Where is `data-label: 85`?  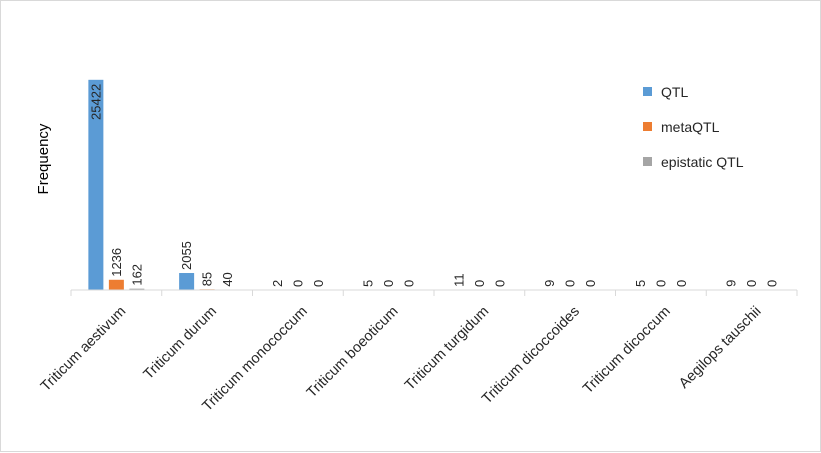
data-label: 85 is located at coordinates (207, 279).